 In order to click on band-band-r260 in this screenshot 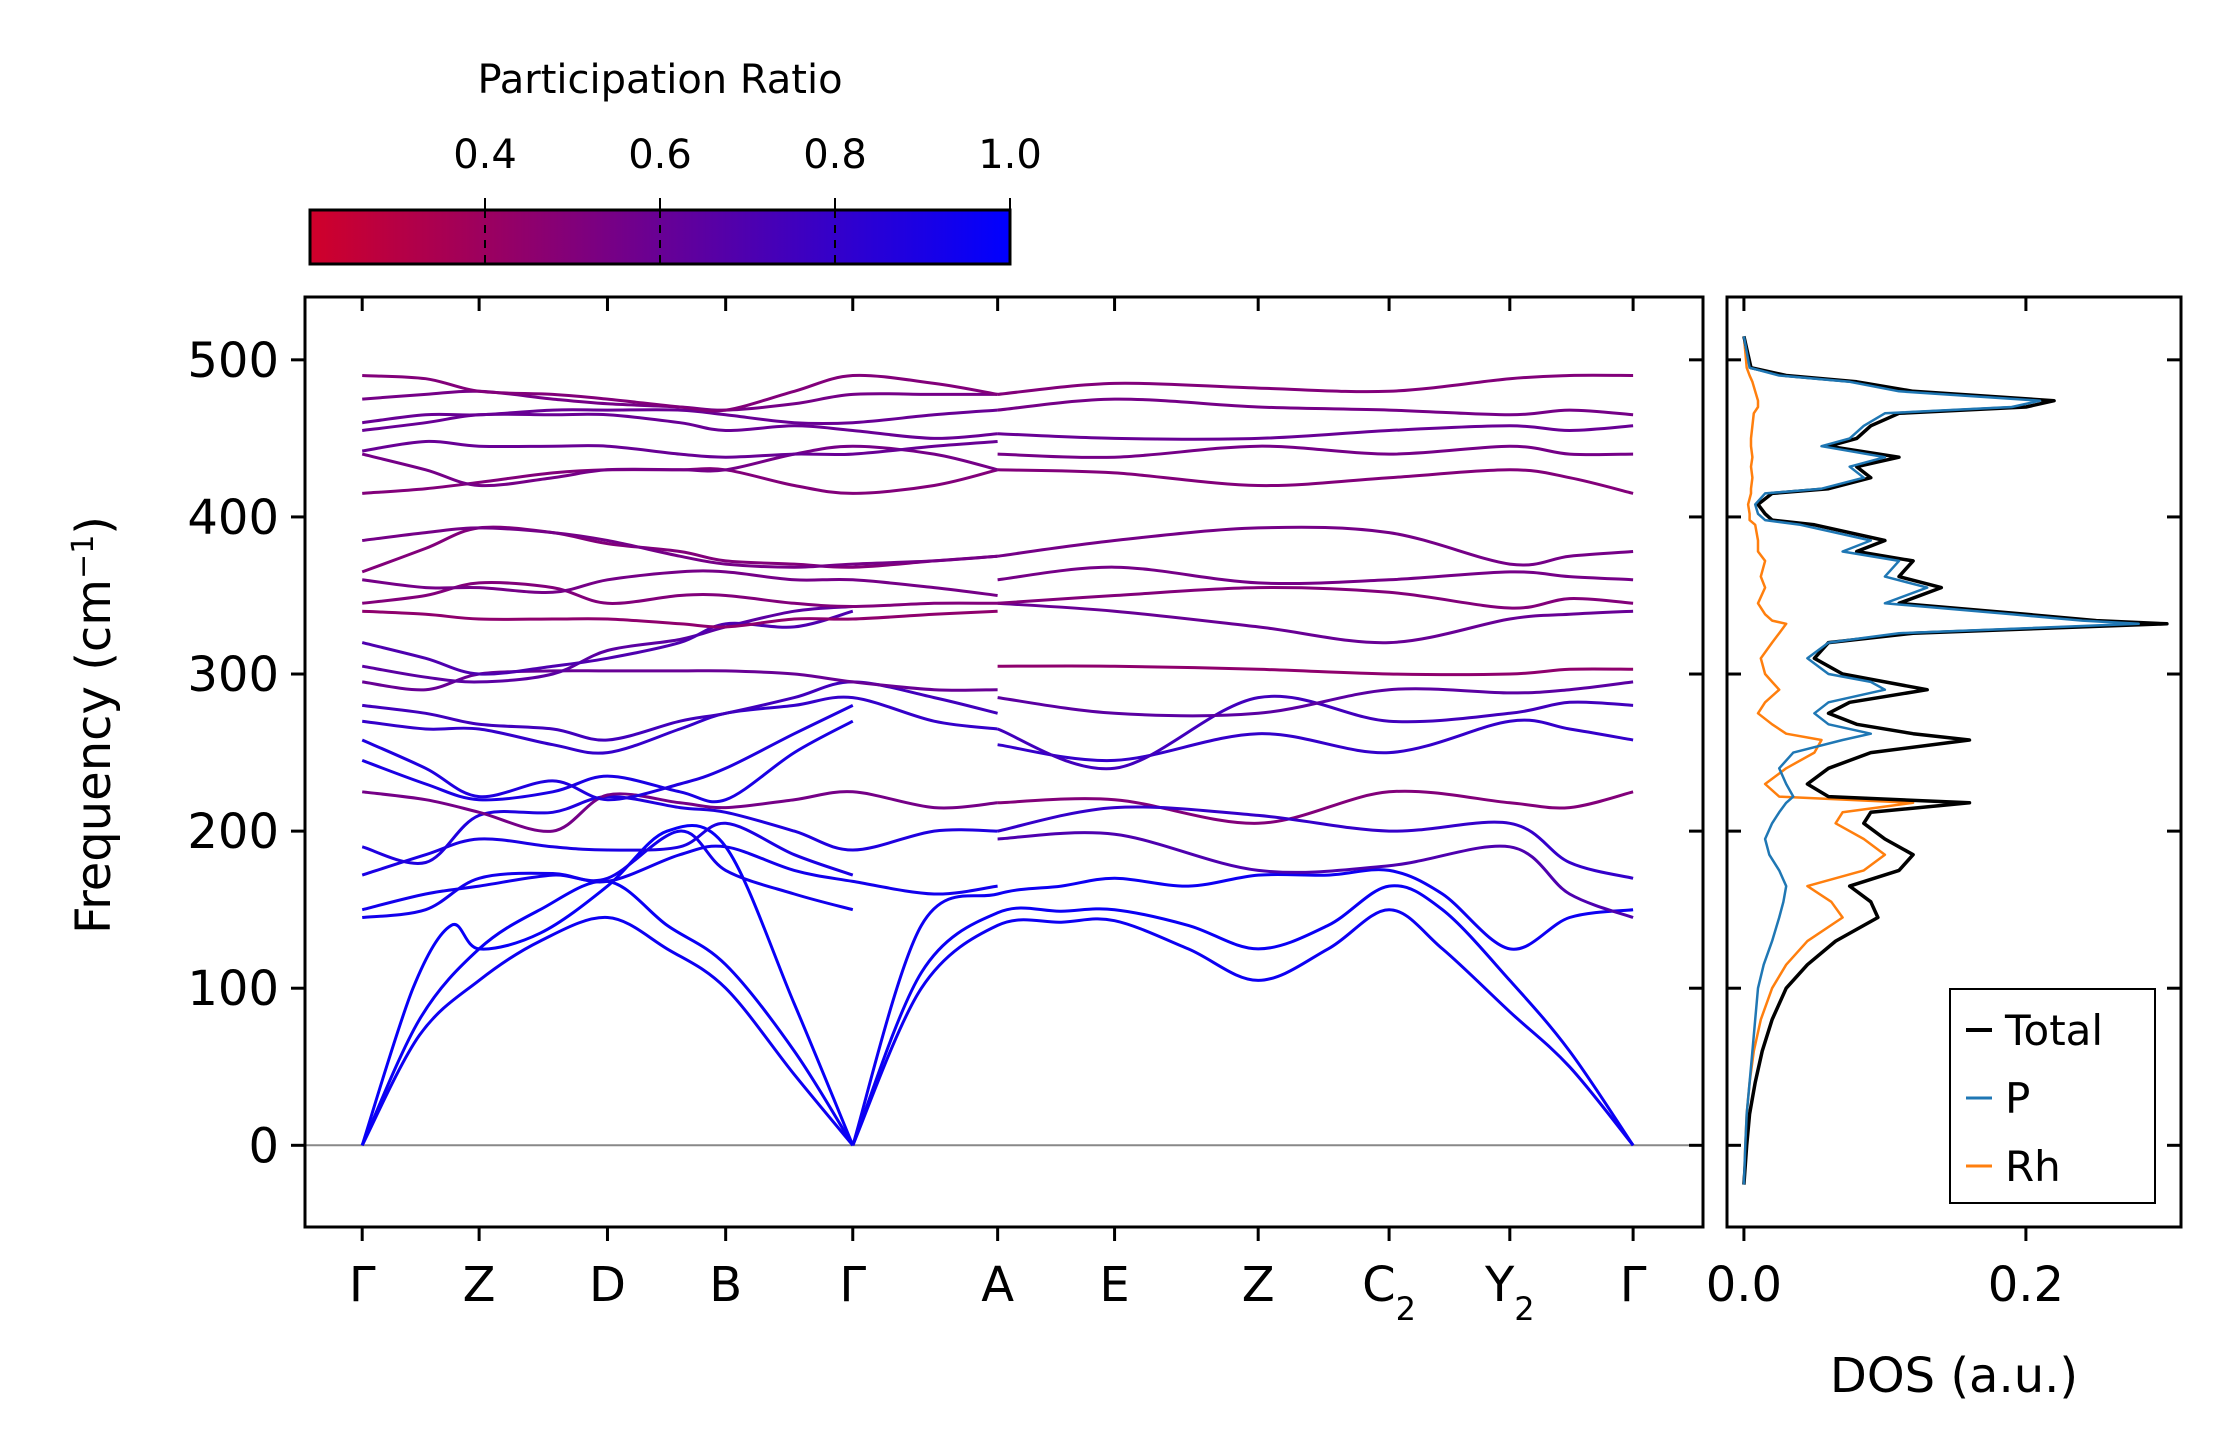, I will do `click(1315, 732)`.